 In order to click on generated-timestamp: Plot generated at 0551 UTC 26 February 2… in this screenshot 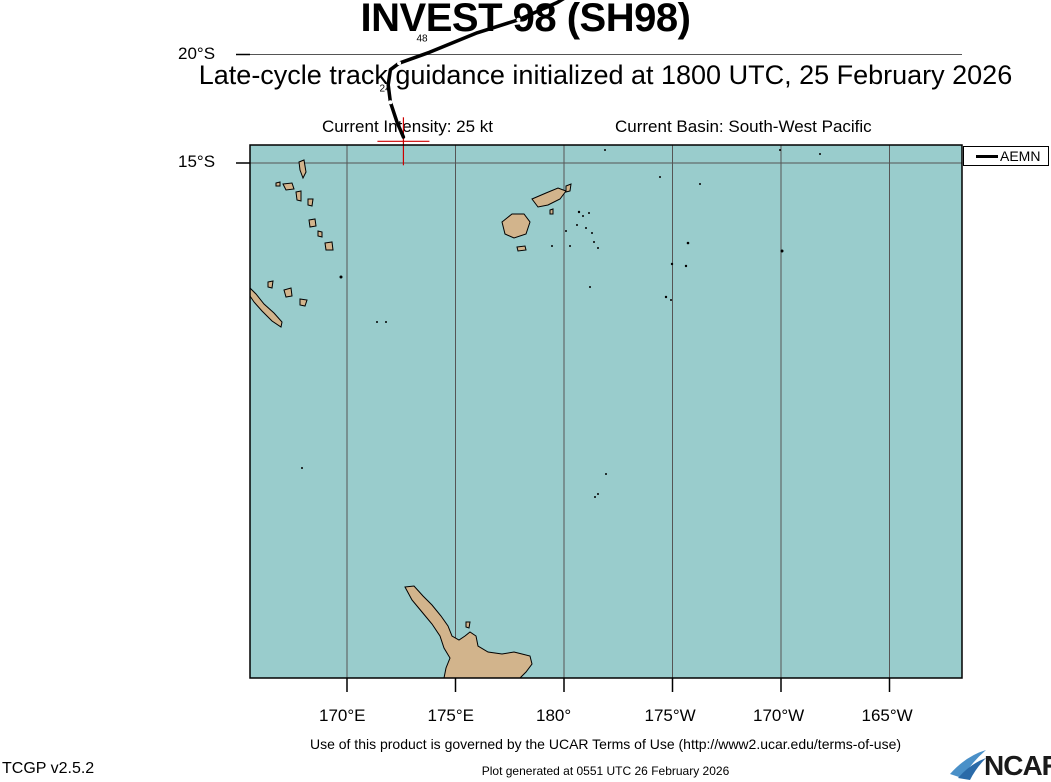, I will do `click(605, 771)`.